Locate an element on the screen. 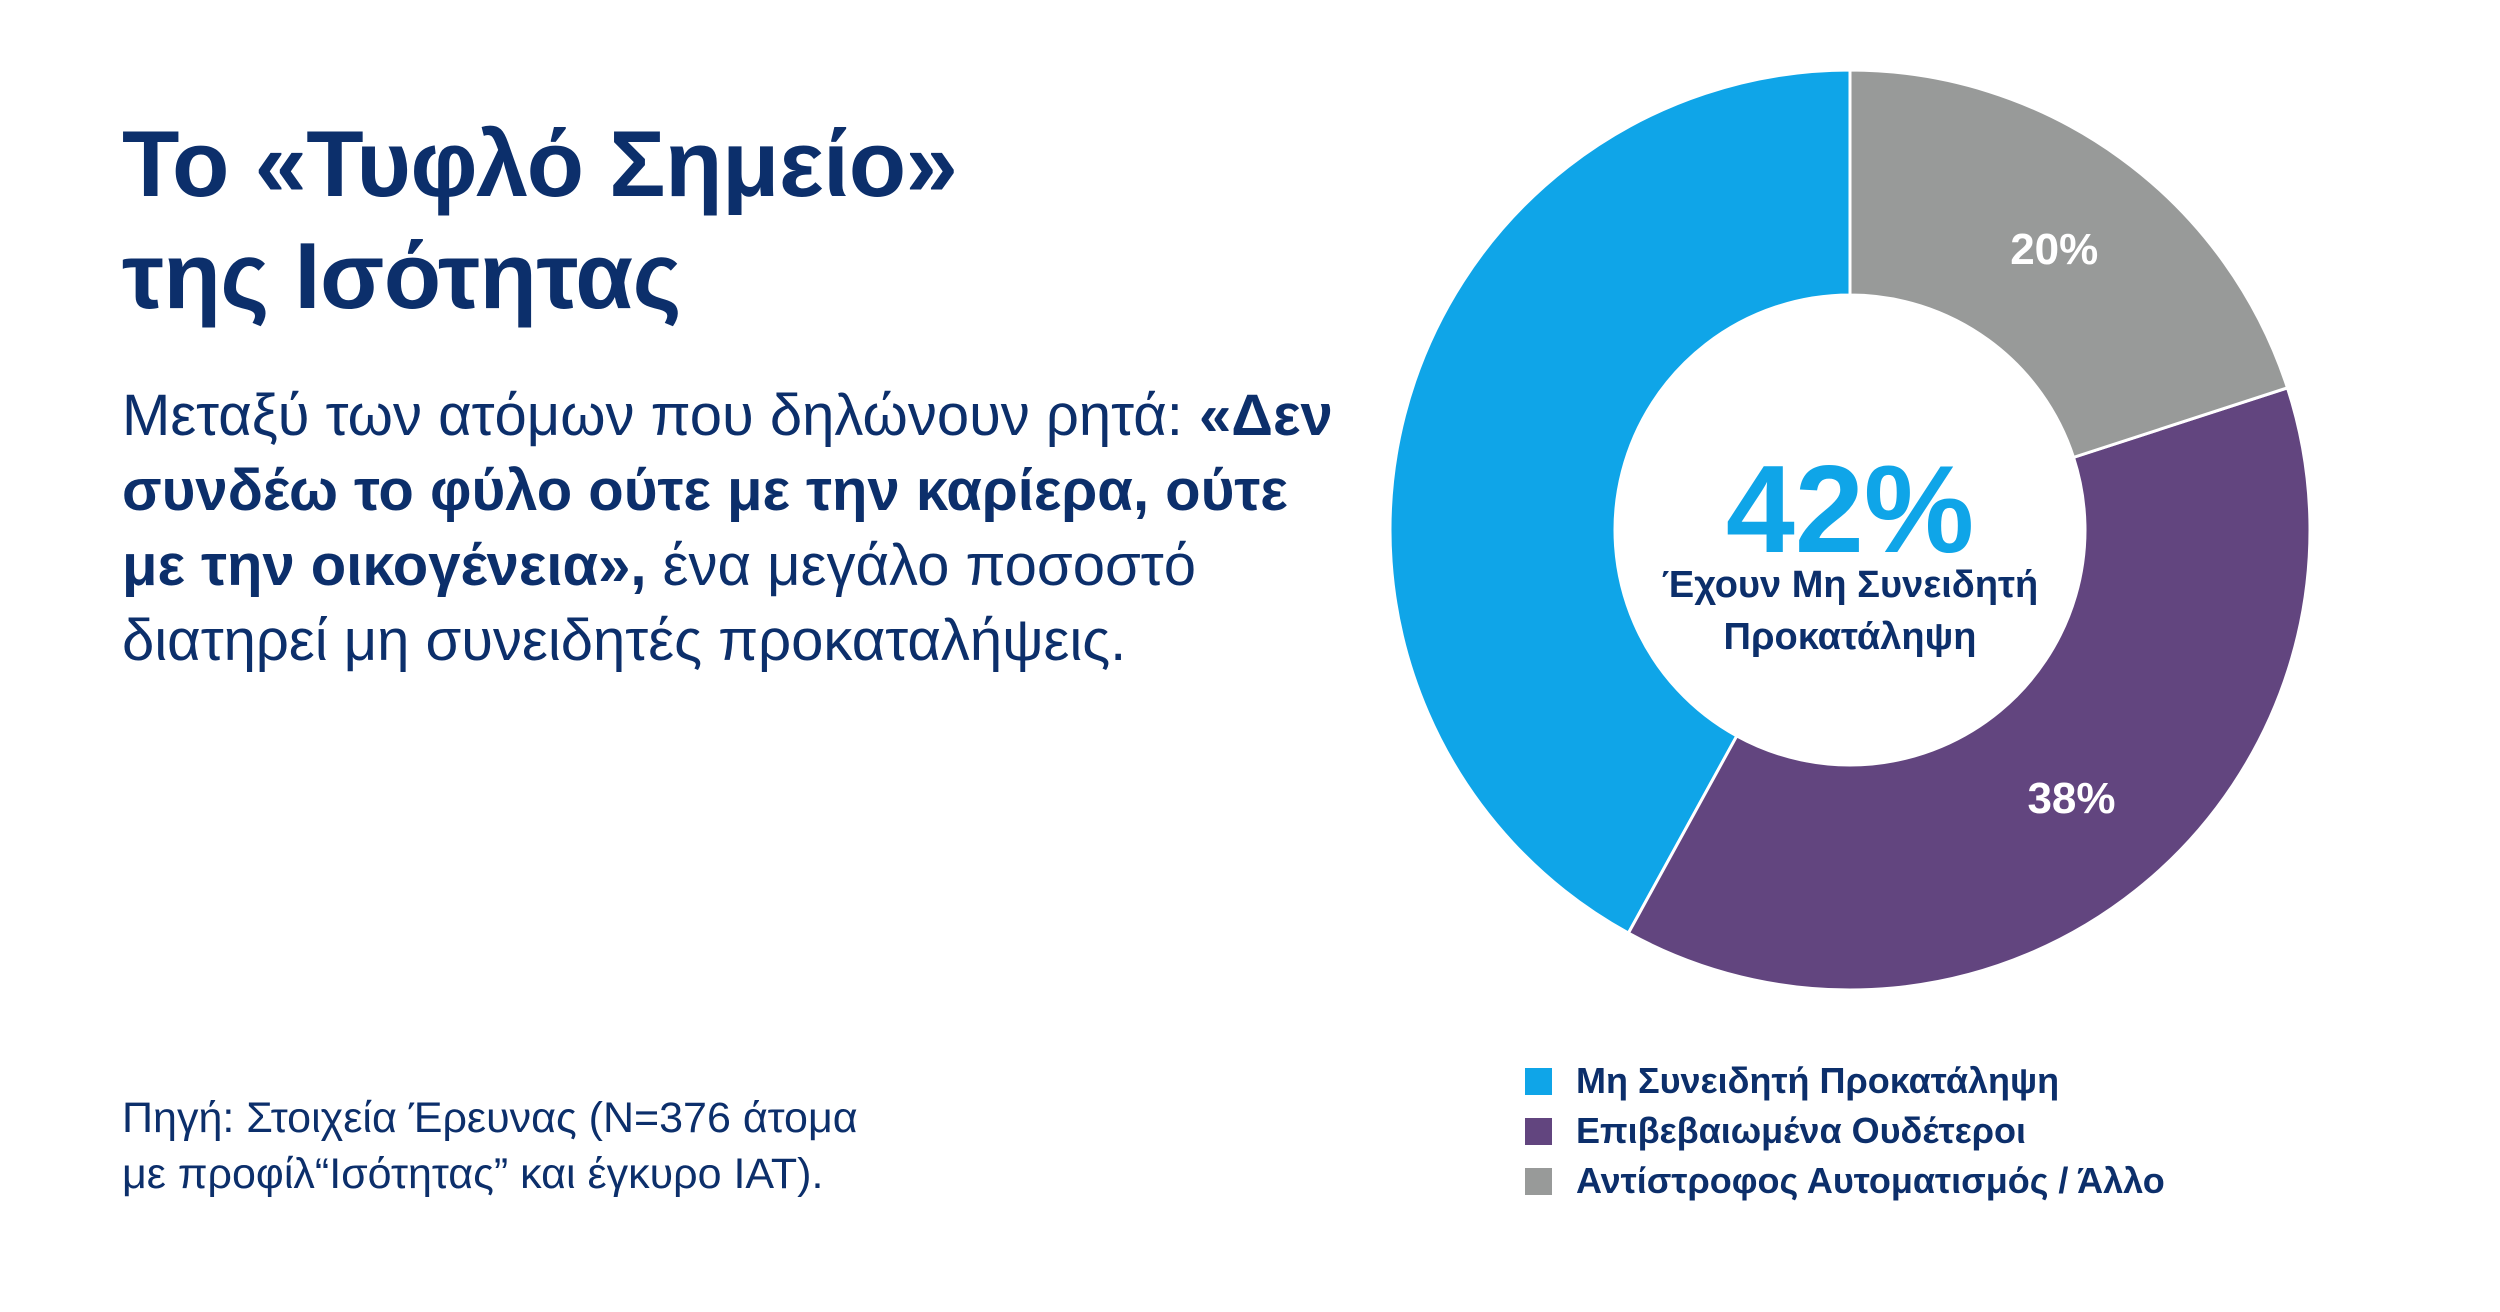 This screenshot has width=2500, height=1312. source-line-1: Πηγή: Στοιχεία Έρευνας (Ν=376 άτομα is located at coordinates (490, 1118).